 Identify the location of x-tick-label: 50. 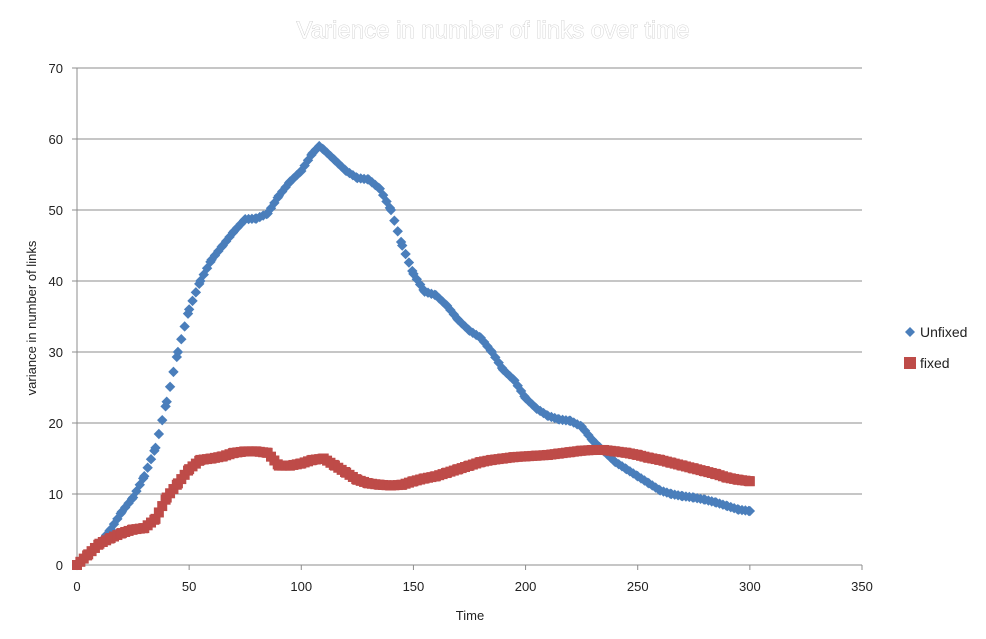
(189, 586).